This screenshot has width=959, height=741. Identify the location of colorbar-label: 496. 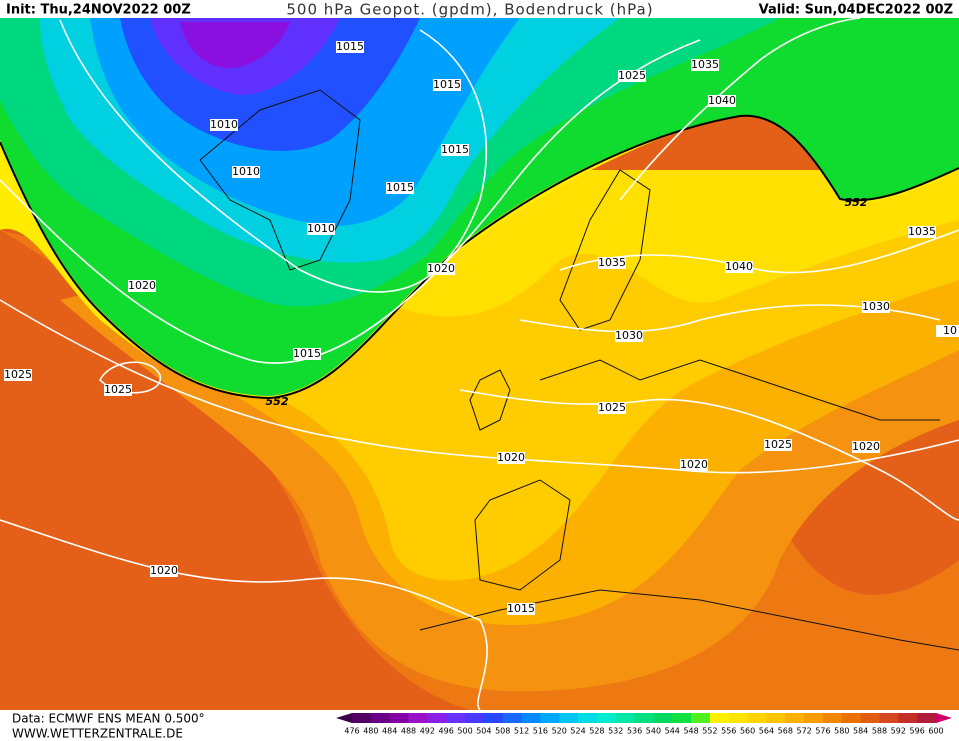
(446, 731).